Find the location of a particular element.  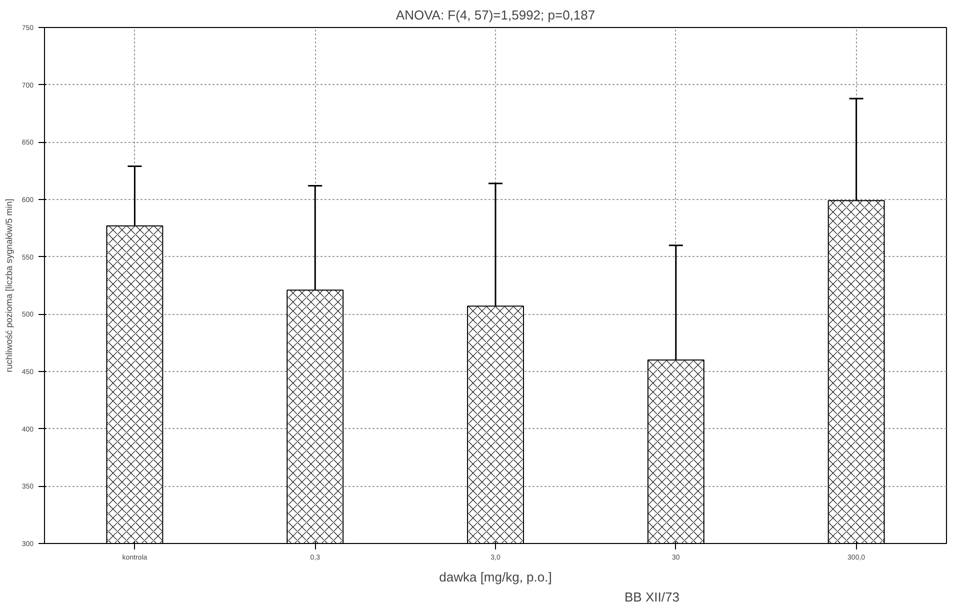

x-axis-title: dawka [mg/kg, p.o.] is located at coordinates (495, 577).